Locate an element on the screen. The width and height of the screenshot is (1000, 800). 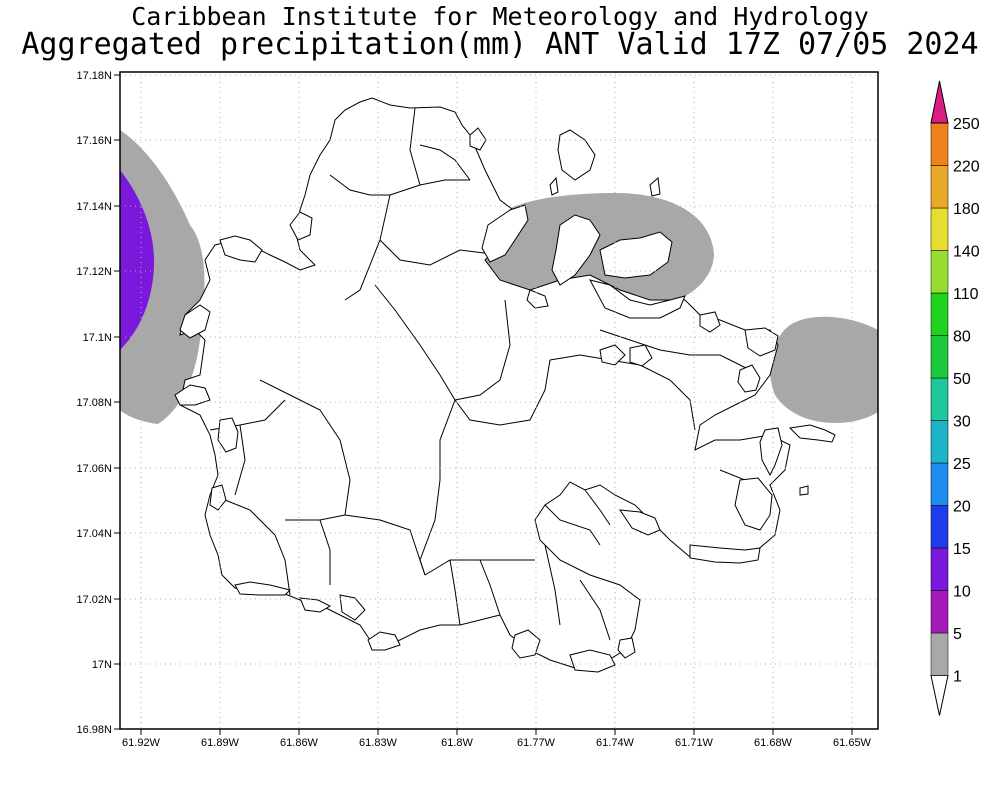
colorbar-level-label: 15 is located at coordinates (962, 549).